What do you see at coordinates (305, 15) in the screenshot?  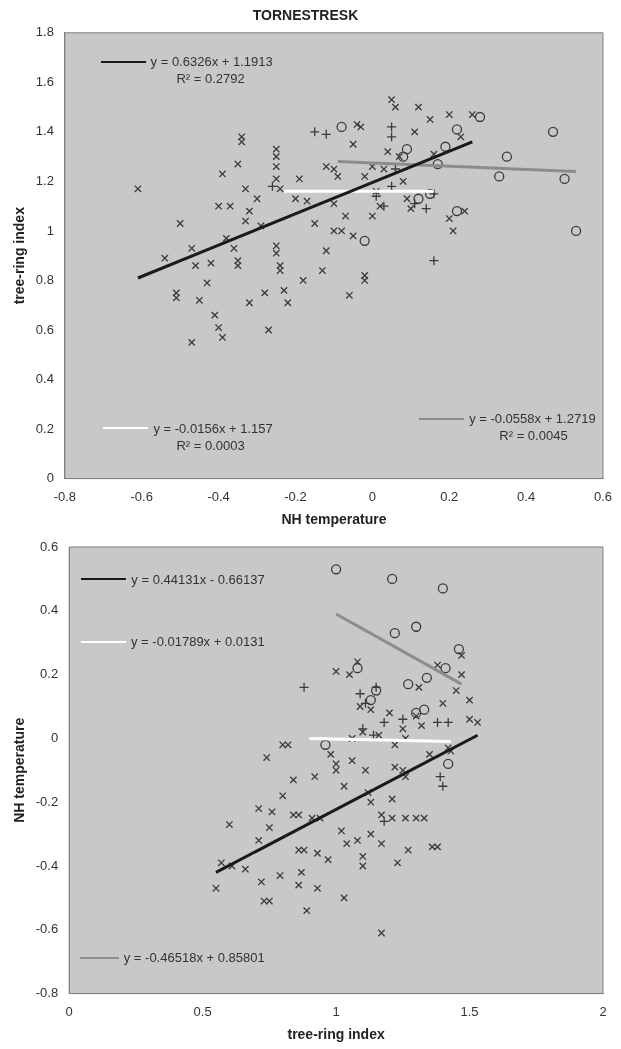 I see `chart-title: TORNESTRESK` at bounding box center [305, 15].